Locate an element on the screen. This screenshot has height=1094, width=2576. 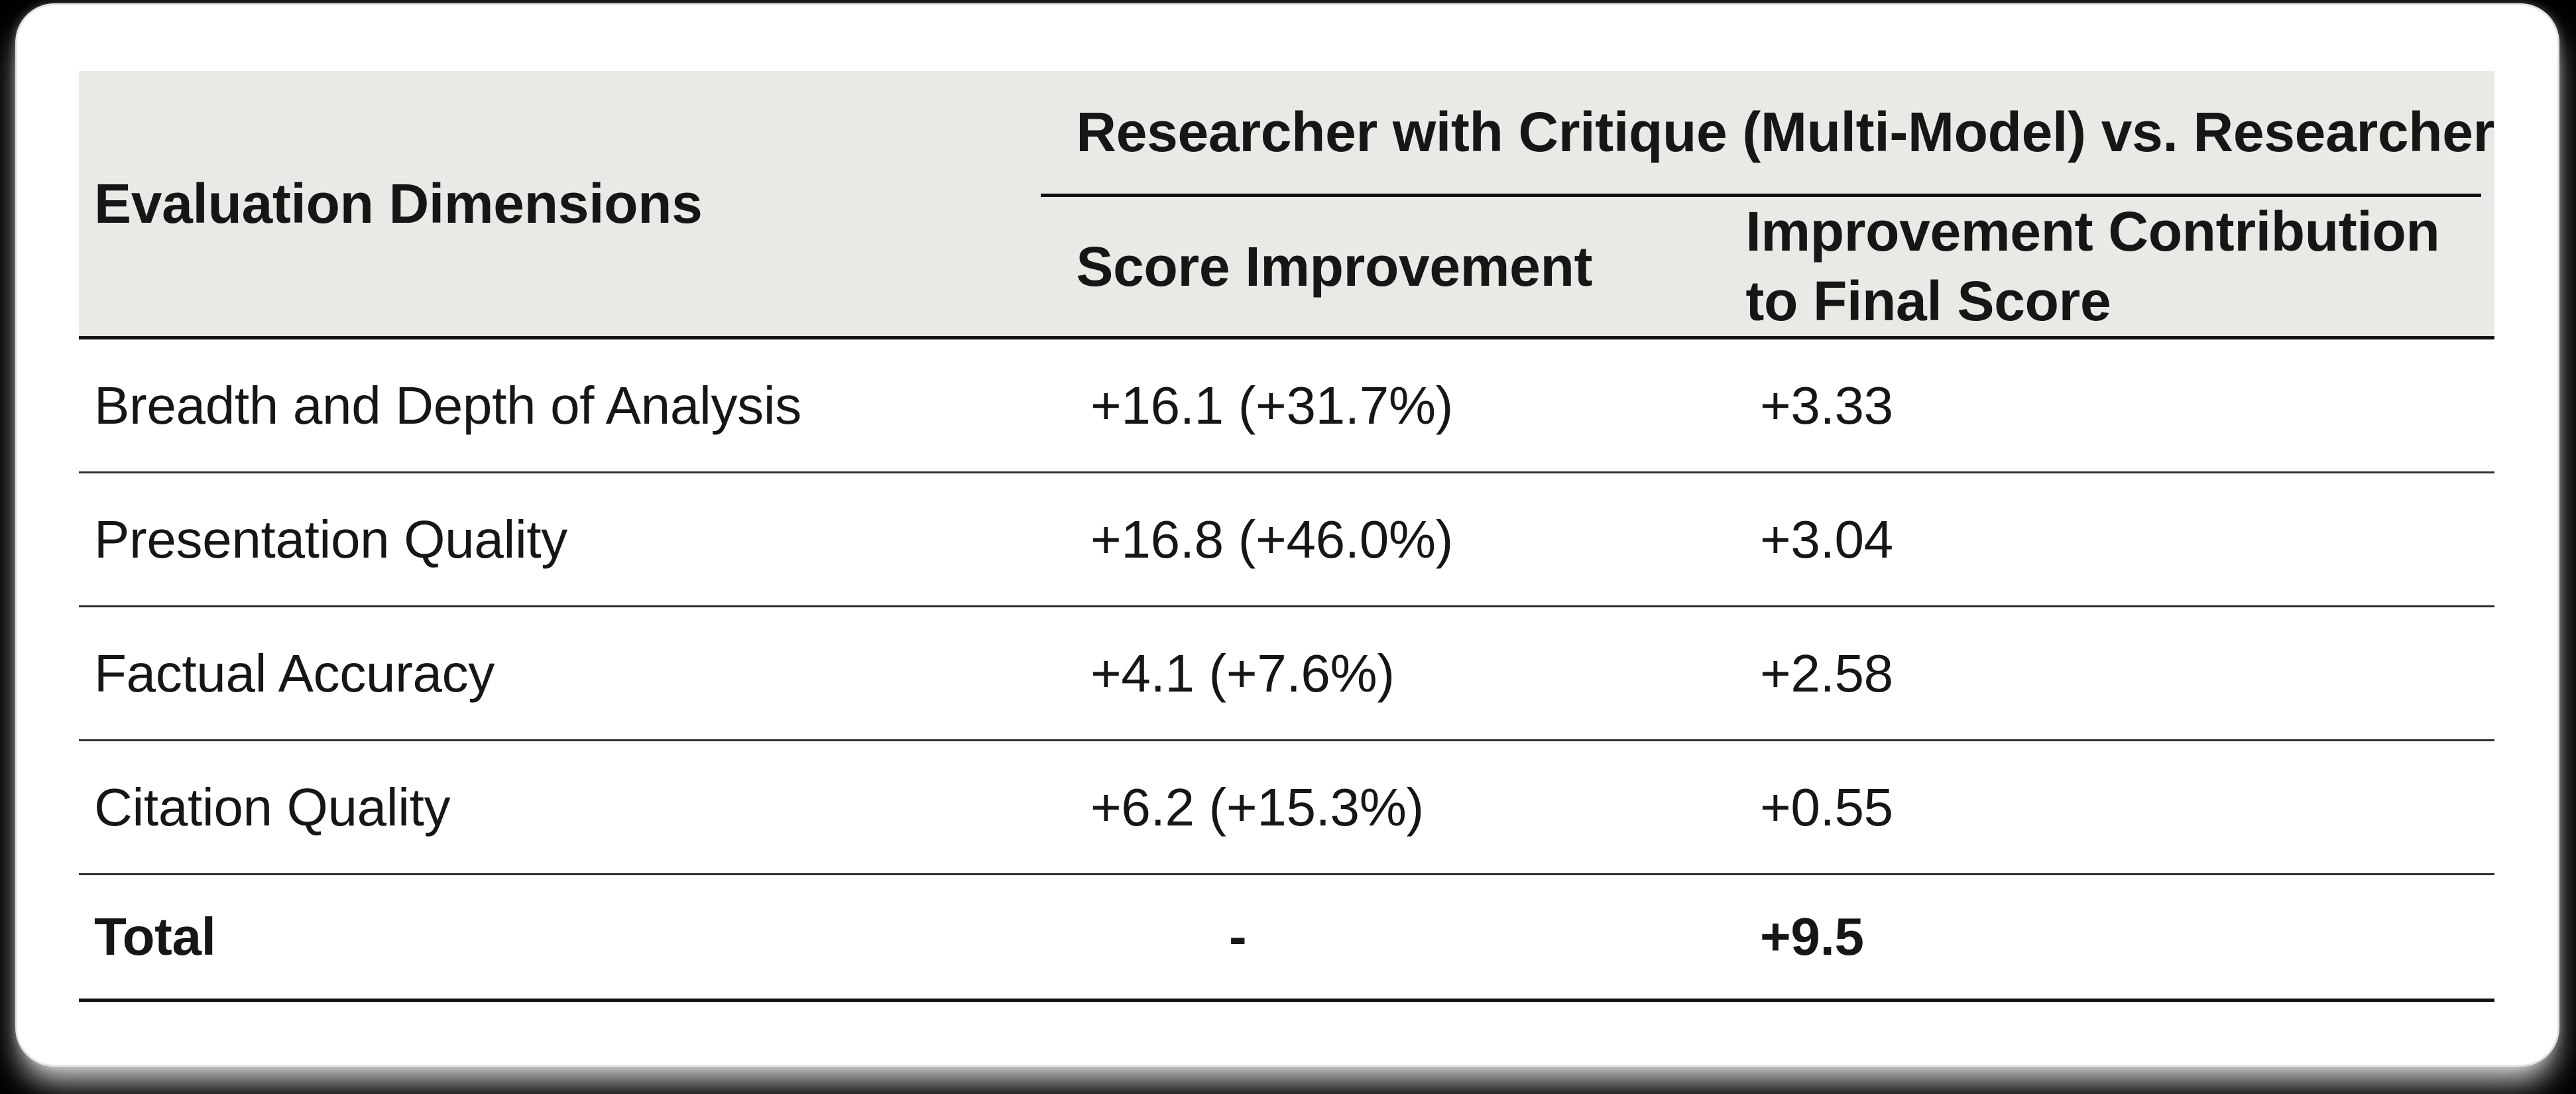
cell-contribution: +3.33 is located at coordinates (1827, 405).